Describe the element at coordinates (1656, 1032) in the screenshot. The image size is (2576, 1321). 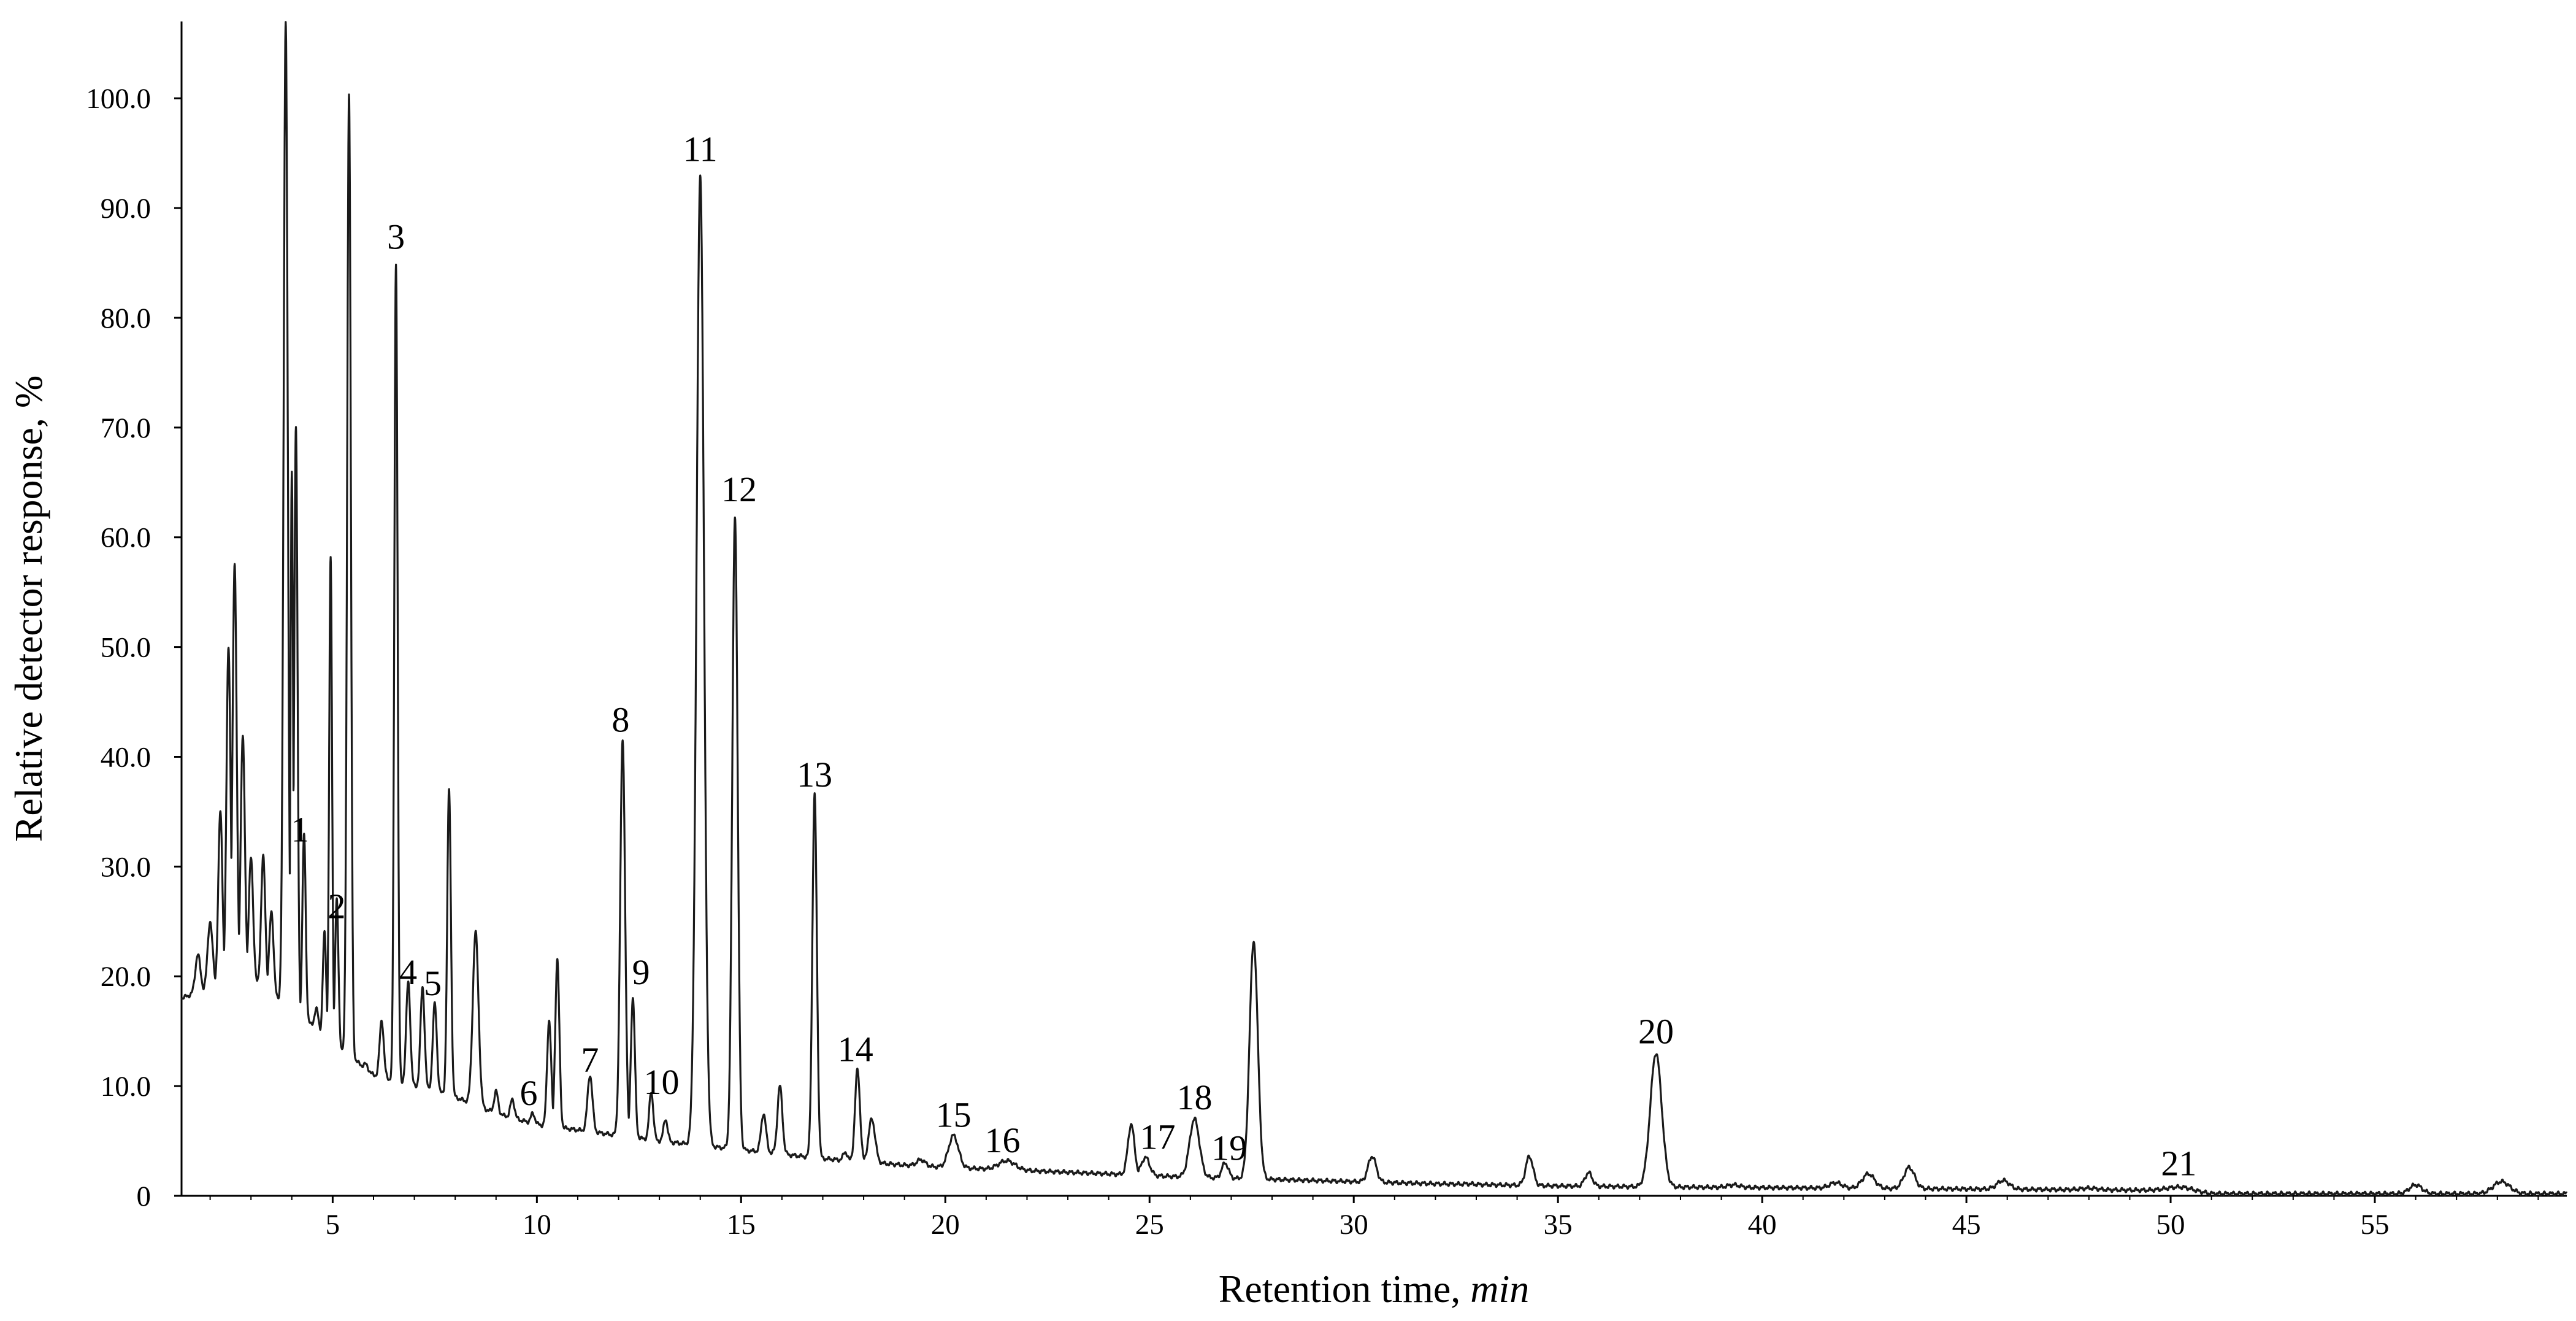
I see `peak-label-20: 20` at that location.